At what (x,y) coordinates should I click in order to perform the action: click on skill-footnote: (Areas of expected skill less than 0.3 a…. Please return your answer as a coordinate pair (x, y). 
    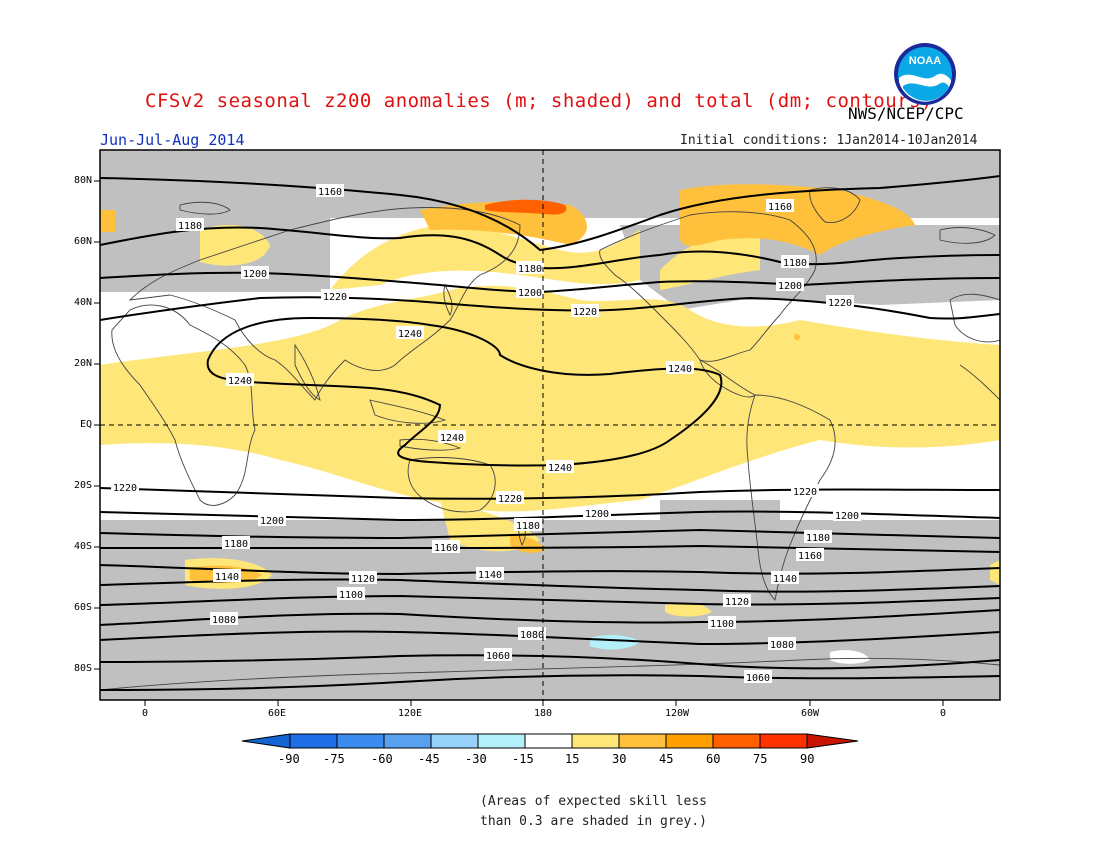
    Looking at the image, I should click on (593, 812).